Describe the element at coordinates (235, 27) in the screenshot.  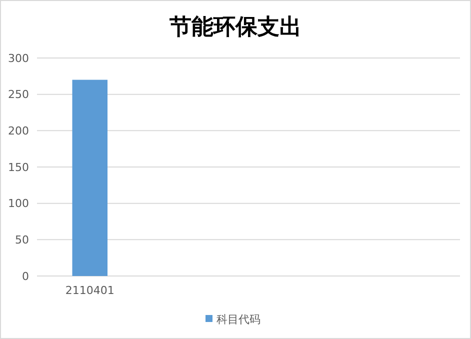
I see `chart-title: 节能环保支出` at that location.